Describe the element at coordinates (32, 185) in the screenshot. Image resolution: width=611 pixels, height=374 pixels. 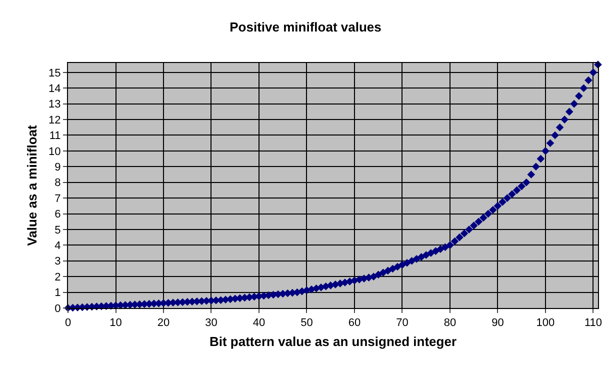
I see `y-axis-title: Value as a minifloat` at that location.